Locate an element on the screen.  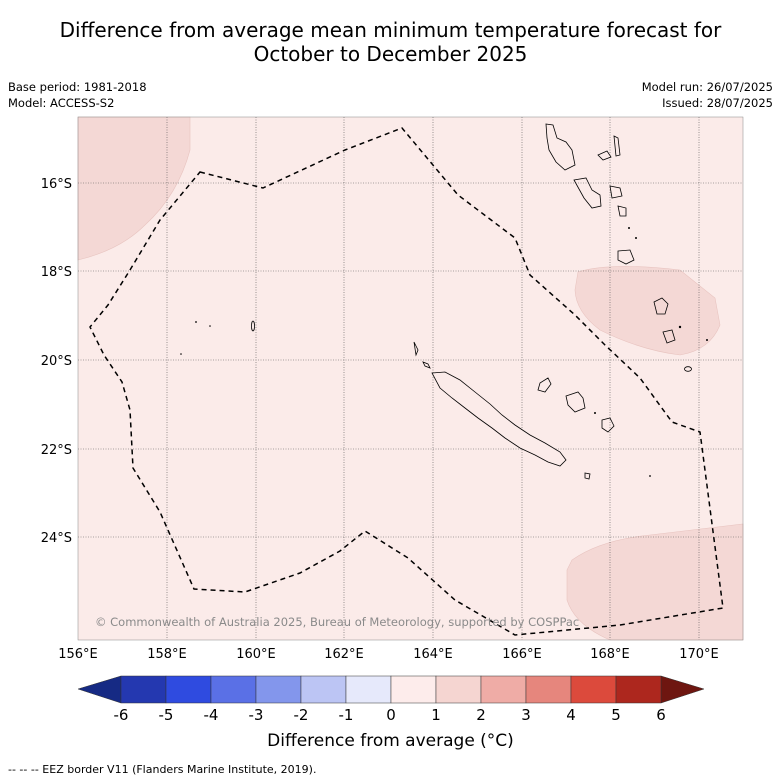
issued-date: Issued: 28/07/2025 is located at coordinates (717, 103).